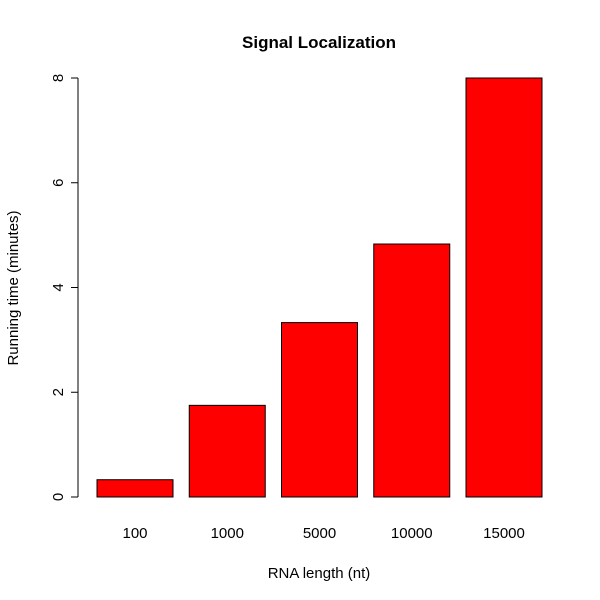  Describe the element at coordinates (58, 78) in the screenshot. I see `y-tick-label: 8` at that location.